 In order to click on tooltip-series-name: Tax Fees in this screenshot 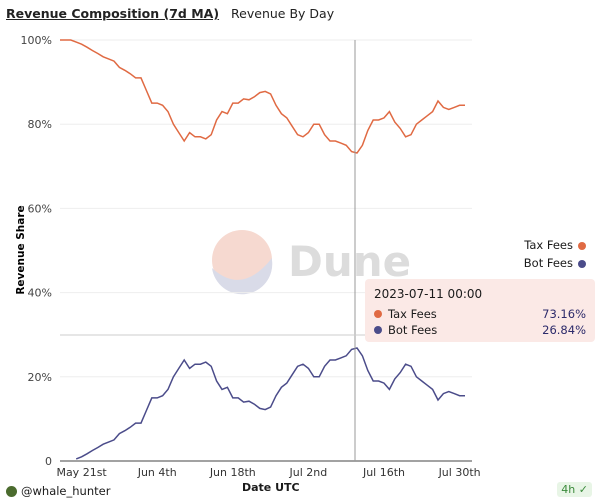, I will do `click(412, 314)`.